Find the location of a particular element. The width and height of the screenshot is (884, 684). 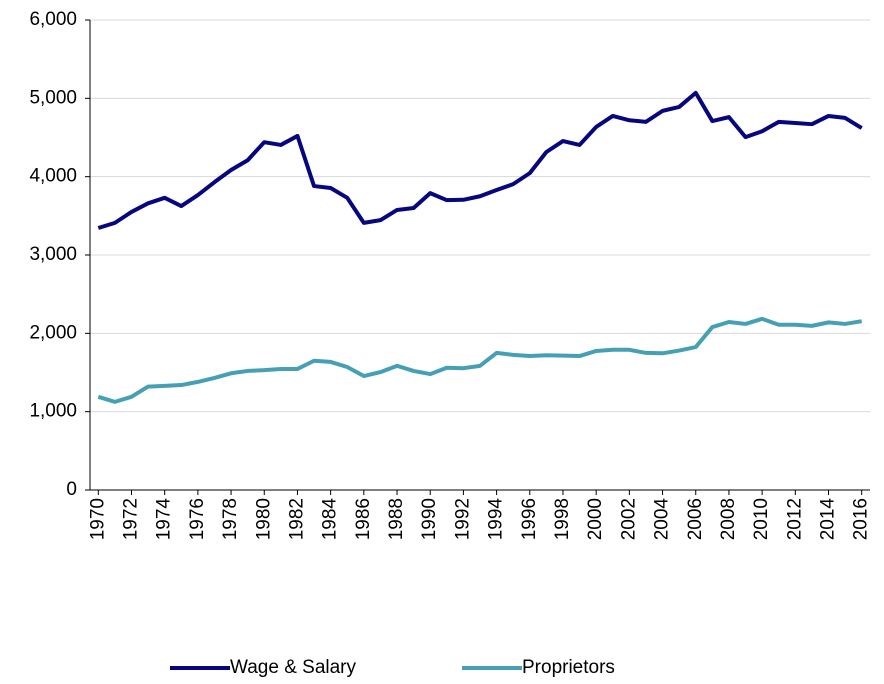

y-tick-label: 5,000 is located at coordinates (53, 97).